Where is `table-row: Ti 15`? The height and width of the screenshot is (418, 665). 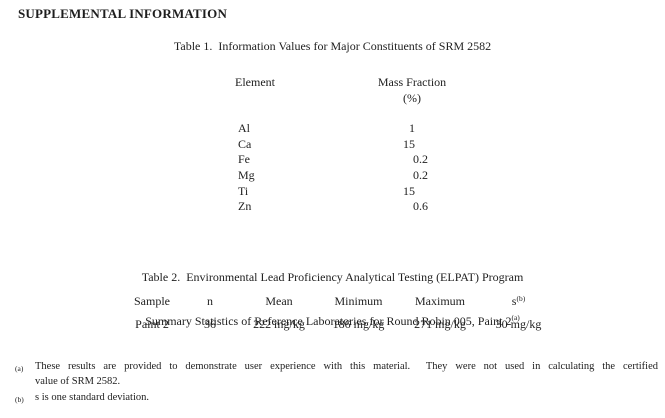 table-row: Ti 15 is located at coordinates (332, 192).